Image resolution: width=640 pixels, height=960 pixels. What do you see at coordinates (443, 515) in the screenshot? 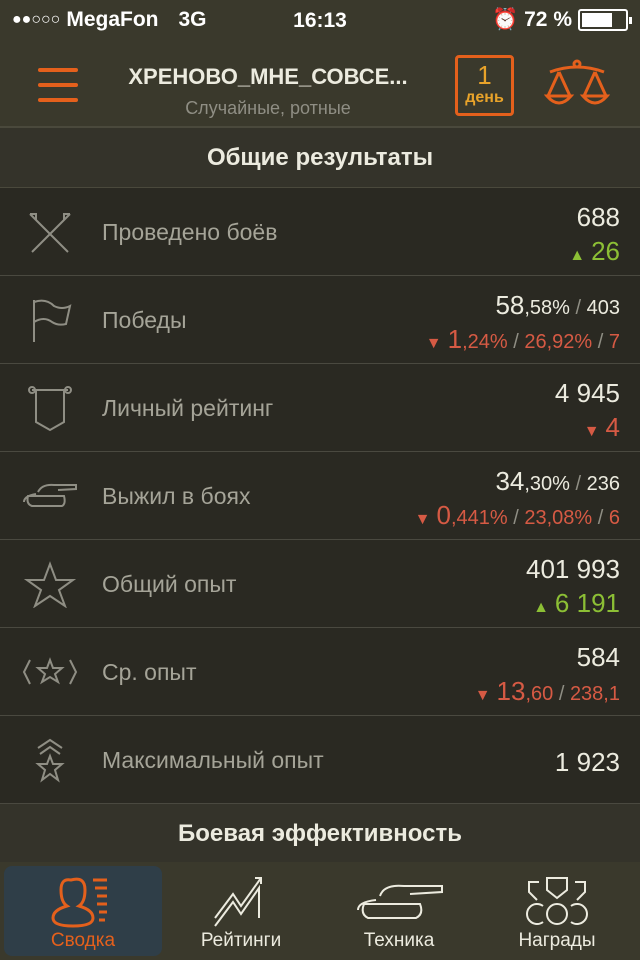
I see `value-part: 0` at bounding box center [443, 515].